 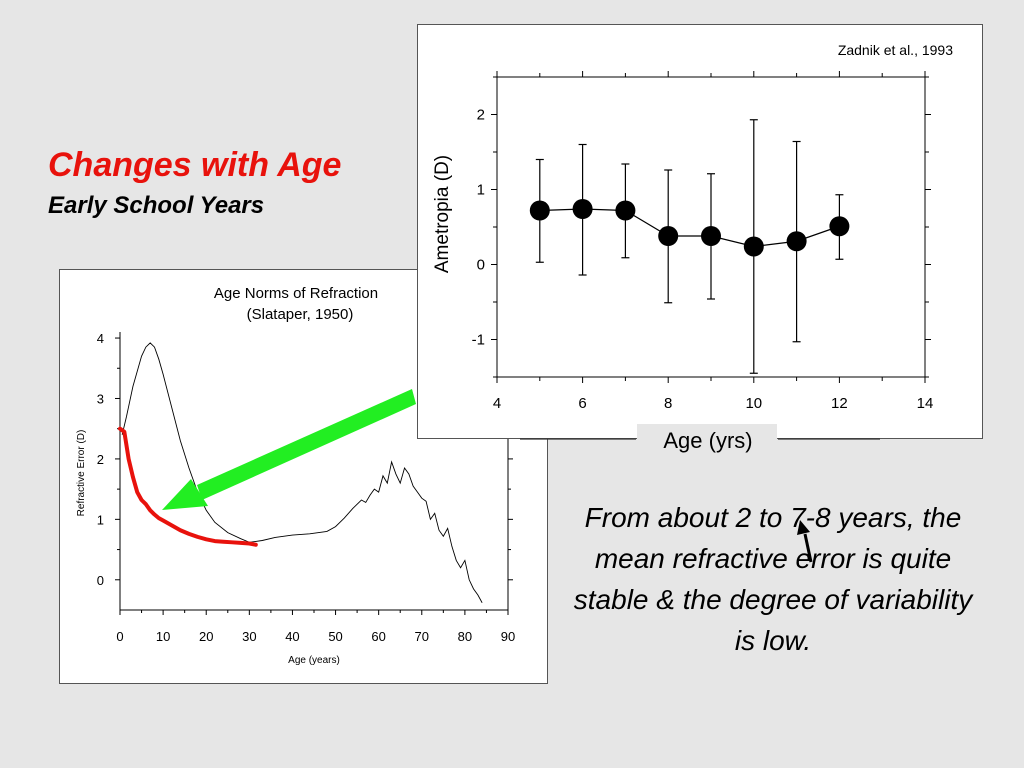 What do you see at coordinates (314, 660) in the screenshot?
I see `x-axis-label: Age (years)` at bounding box center [314, 660].